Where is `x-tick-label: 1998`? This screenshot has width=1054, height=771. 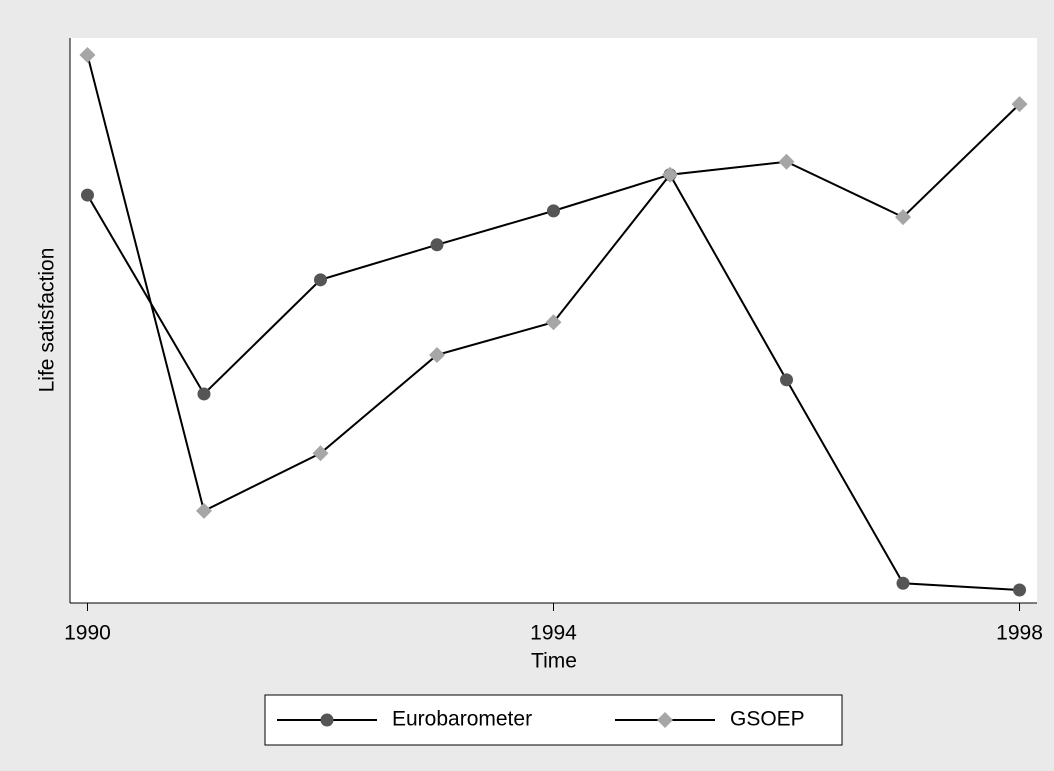 x-tick-label: 1998 is located at coordinates (1019, 633).